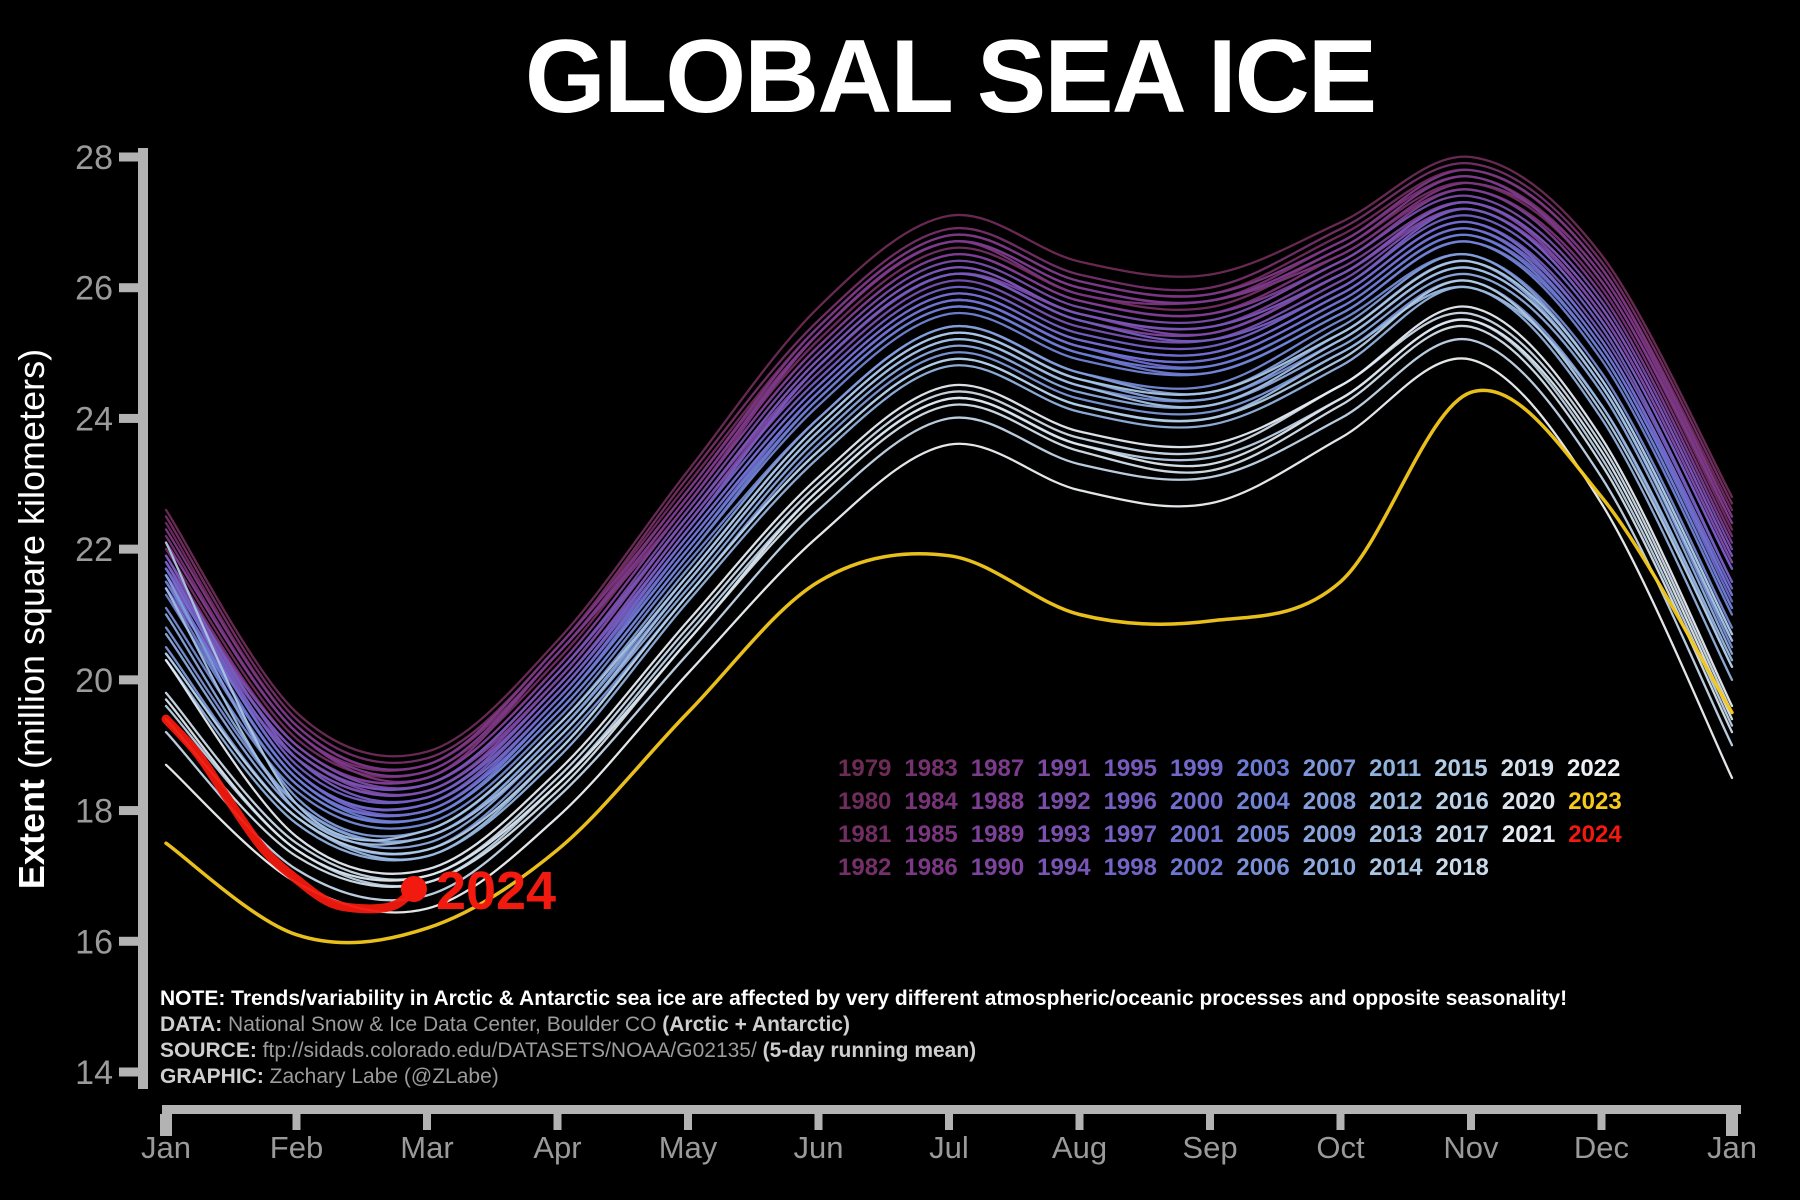 This screenshot has height=1200, width=1800. Describe the element at coordinates (1263, 768) in the screenshot. I see `legend-year-2003: 2003` at that location.